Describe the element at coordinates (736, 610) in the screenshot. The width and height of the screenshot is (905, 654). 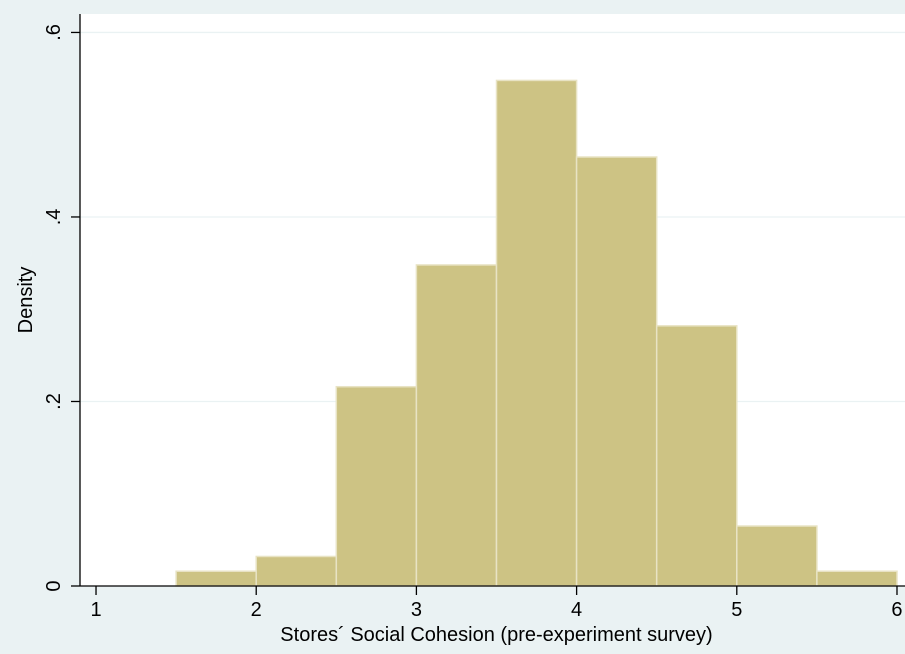
I see `x-tick-label: 5` at that location.